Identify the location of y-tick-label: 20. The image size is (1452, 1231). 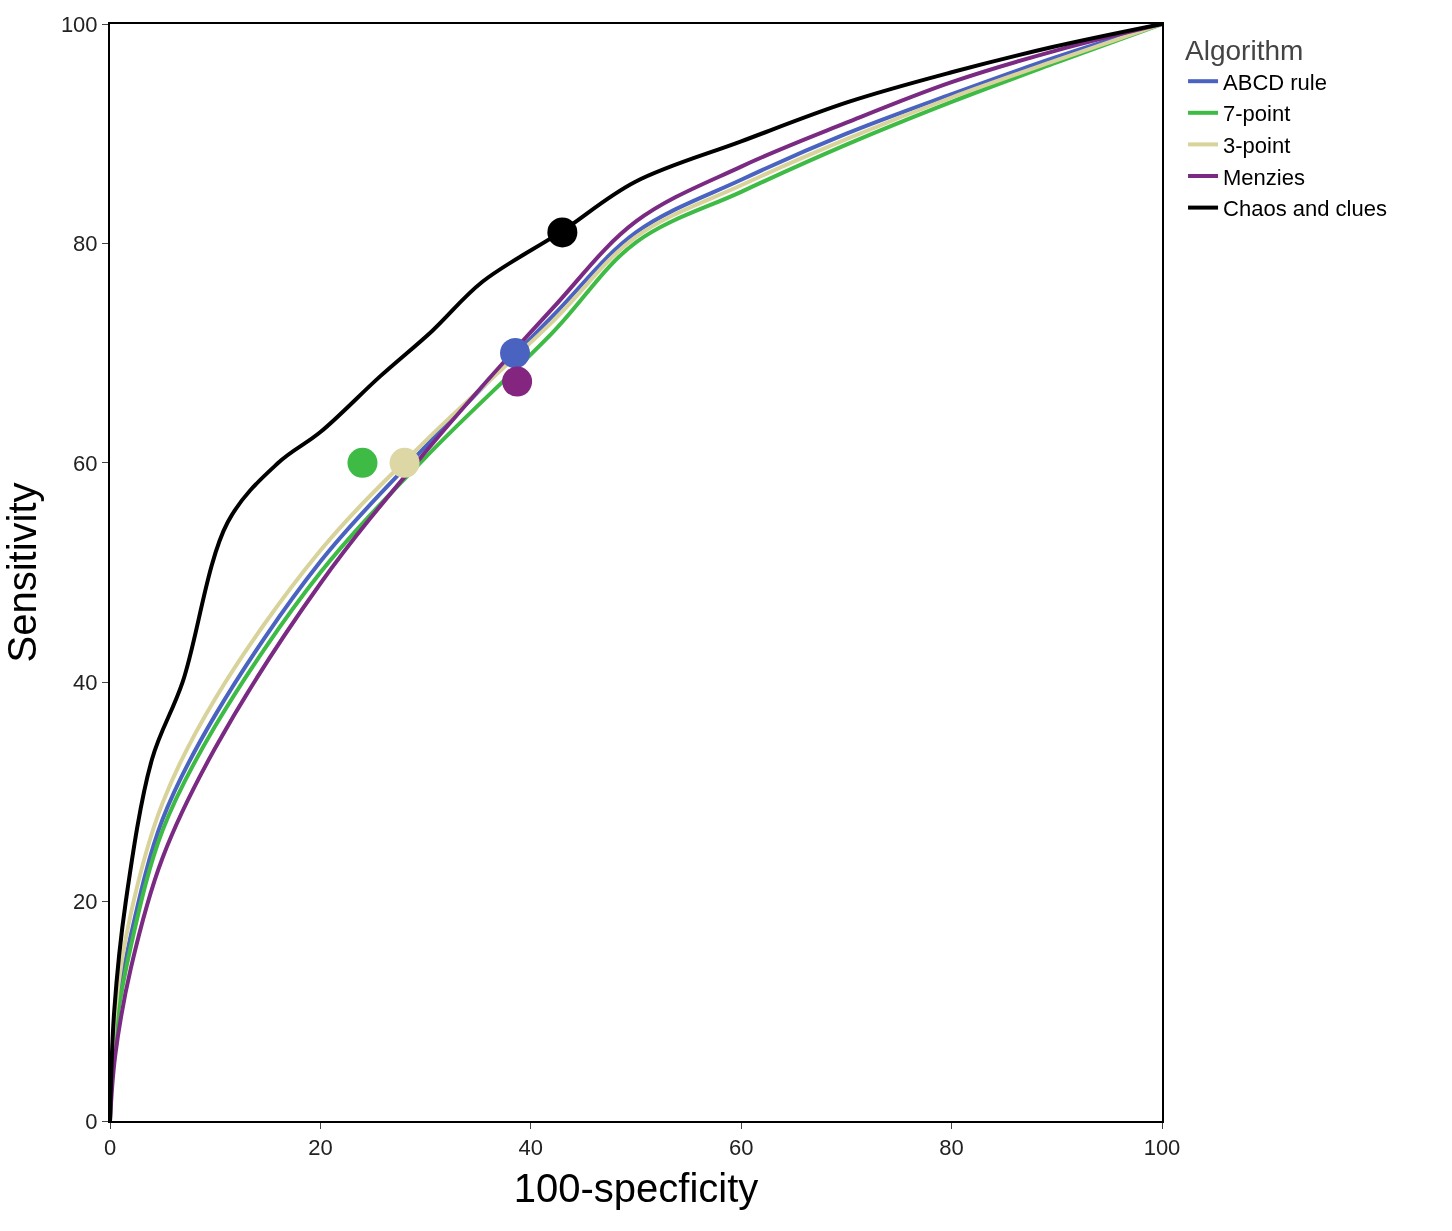
(85, 902).